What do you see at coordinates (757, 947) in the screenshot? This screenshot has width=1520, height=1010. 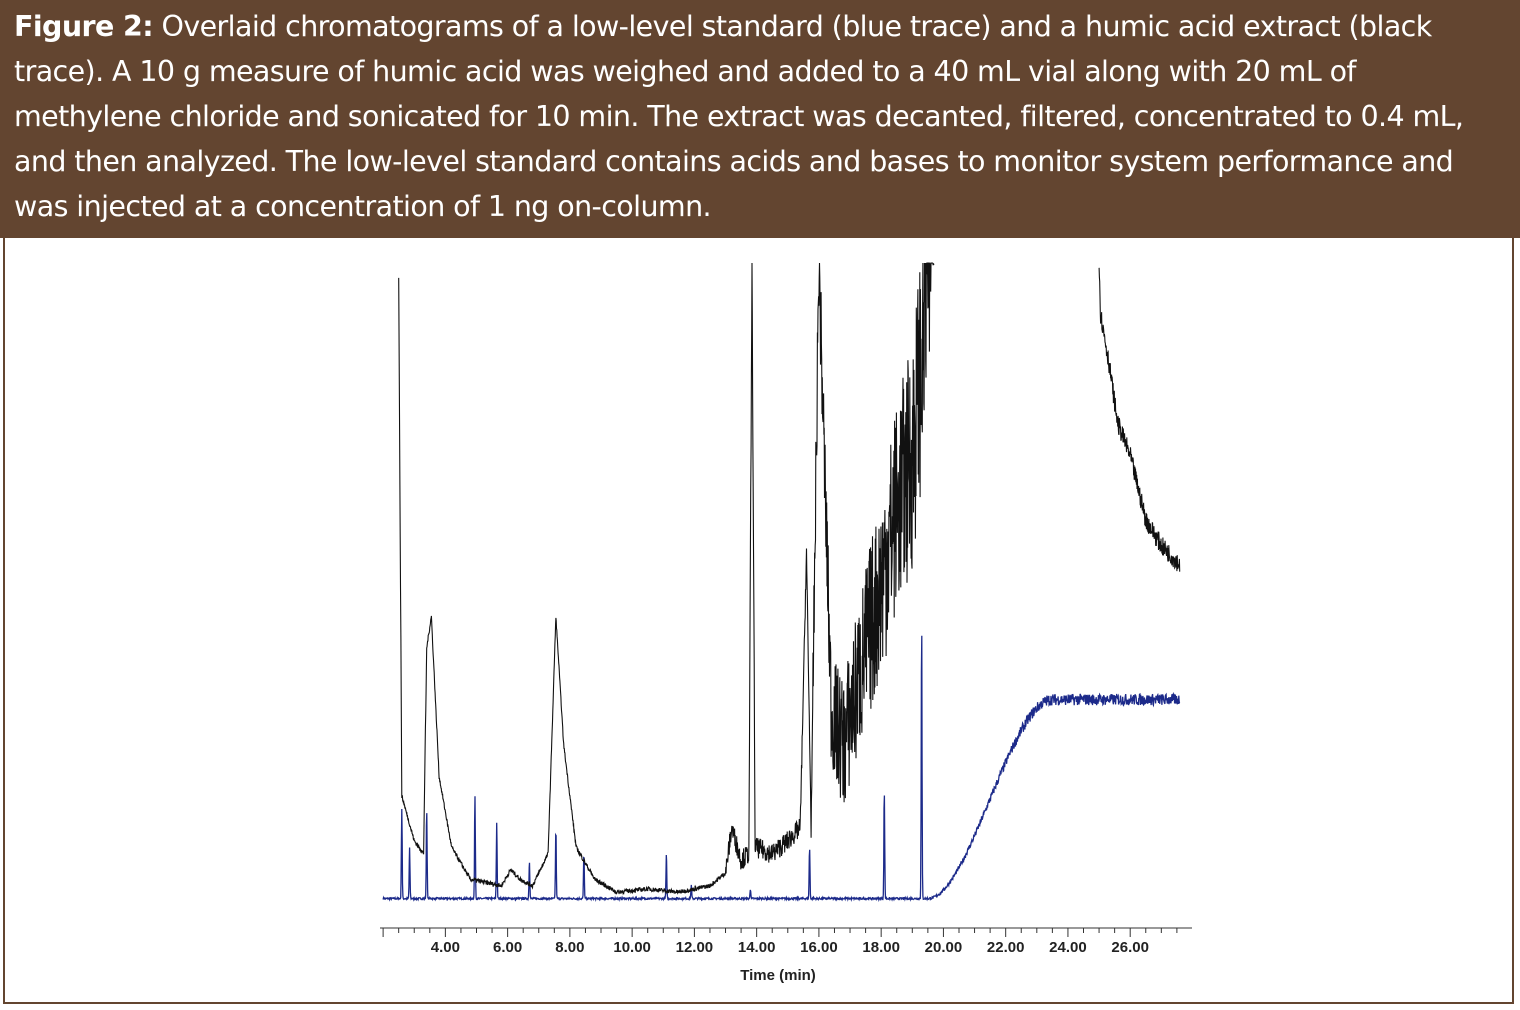 I see `x-tick-label: 14.00` at bounding box center [757, 947].